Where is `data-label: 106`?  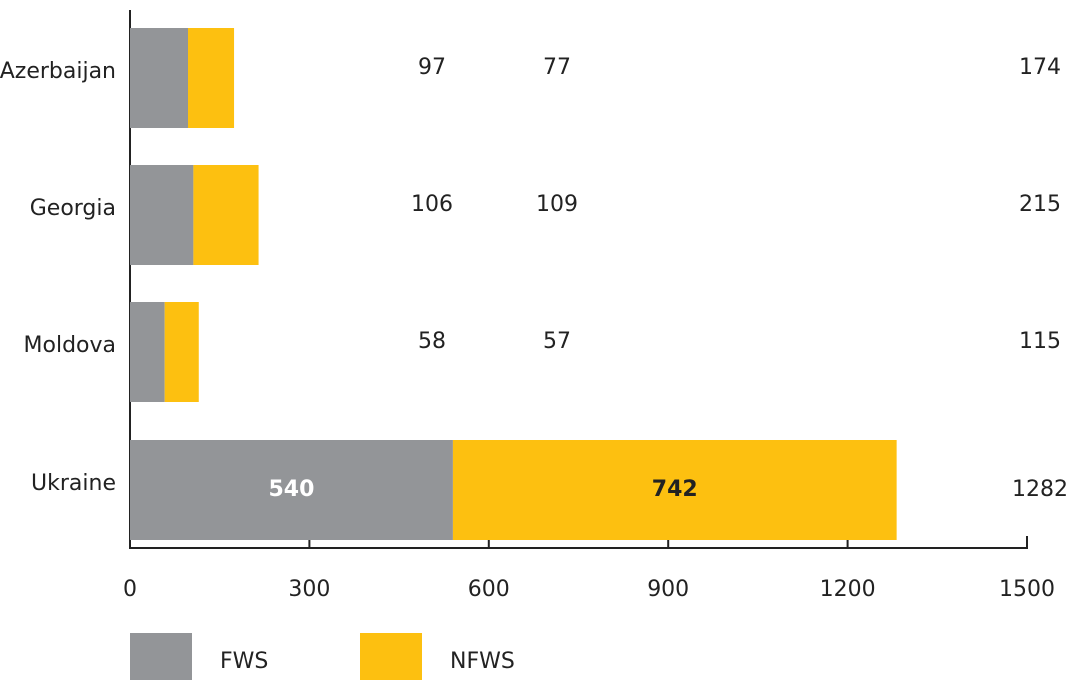
data-label: 106 is located at coordinates (432, 204).